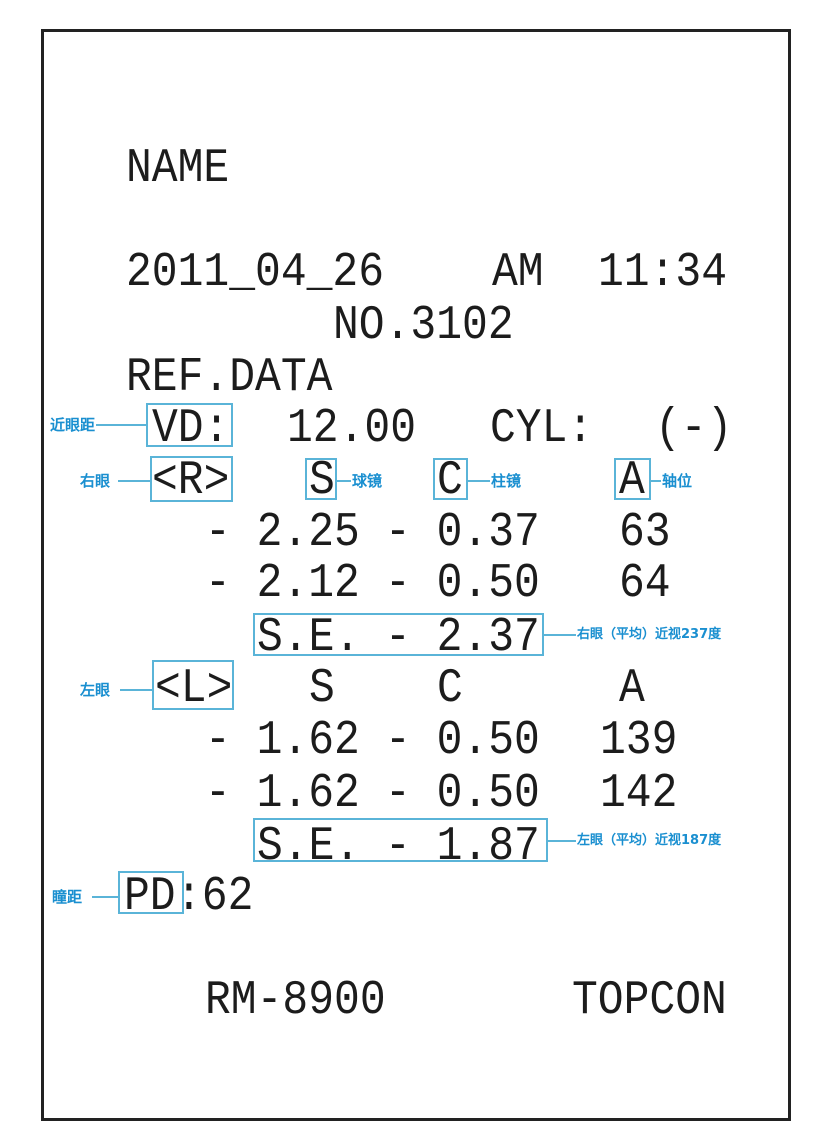  Describe the element at coordinates (255, 272) in the screenshot. I see `date: 2011_04_26` at that location.